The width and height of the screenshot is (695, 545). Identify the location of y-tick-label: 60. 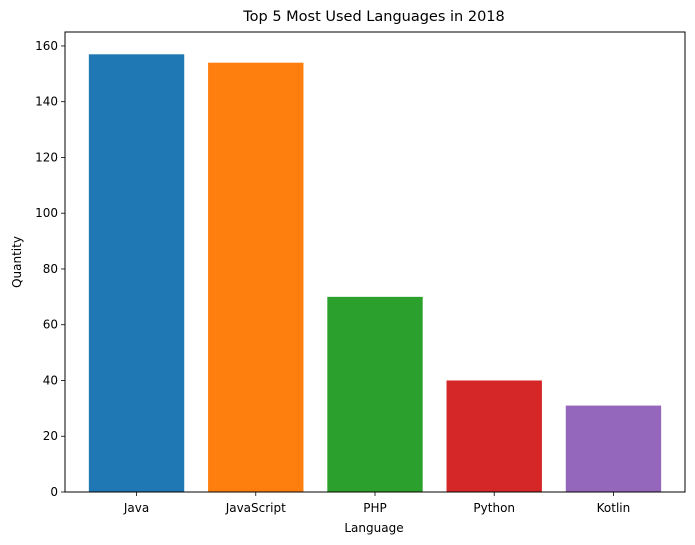
(50, 325).